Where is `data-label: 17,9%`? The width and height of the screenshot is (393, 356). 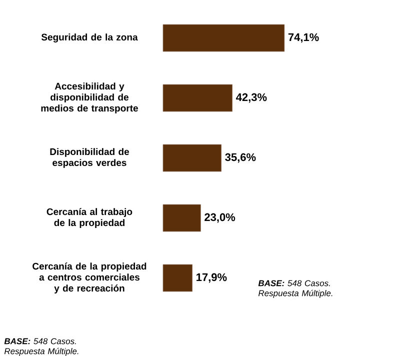 data-label: 17,9% is located at coordinates (211, 278).